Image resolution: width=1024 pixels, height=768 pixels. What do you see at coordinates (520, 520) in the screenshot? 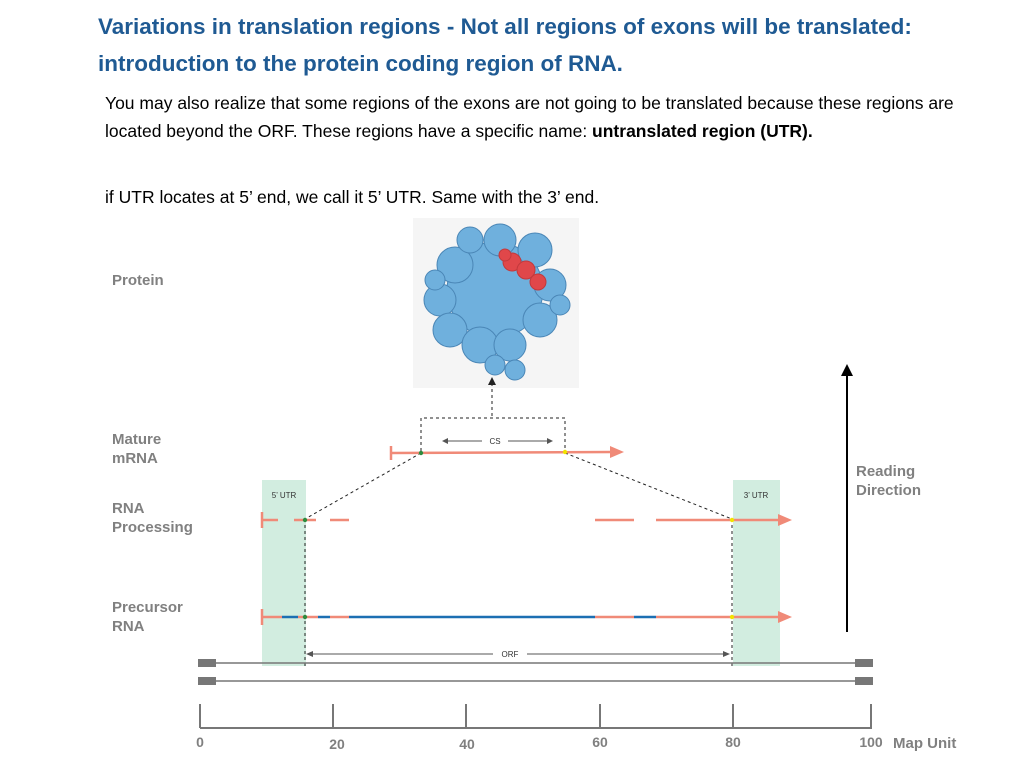
I see `rna-processing-strand` at bounding box center [520, 520].